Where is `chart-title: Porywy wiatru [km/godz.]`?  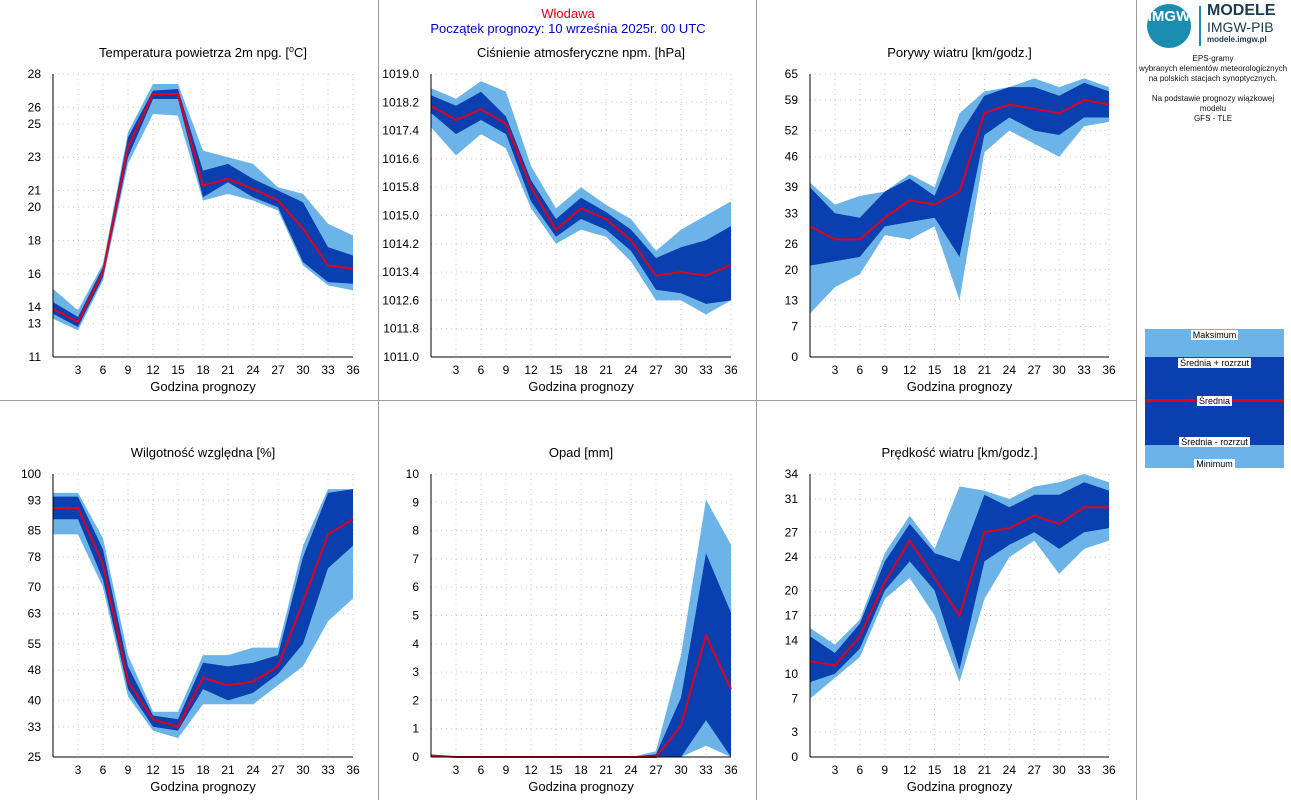
chart-title: Porywy wiatru [km/godz.] is located at coordinates (959, 52).